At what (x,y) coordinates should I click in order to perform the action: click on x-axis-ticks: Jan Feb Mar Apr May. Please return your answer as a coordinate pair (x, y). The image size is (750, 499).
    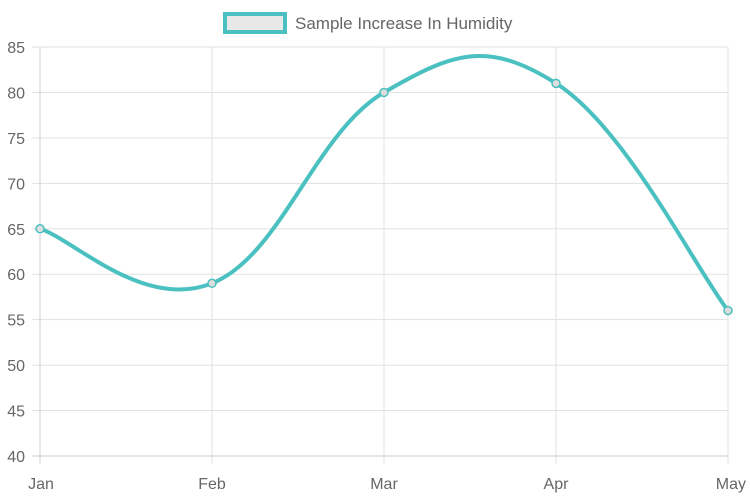
    Looking at the image, I should click on (387, 484).